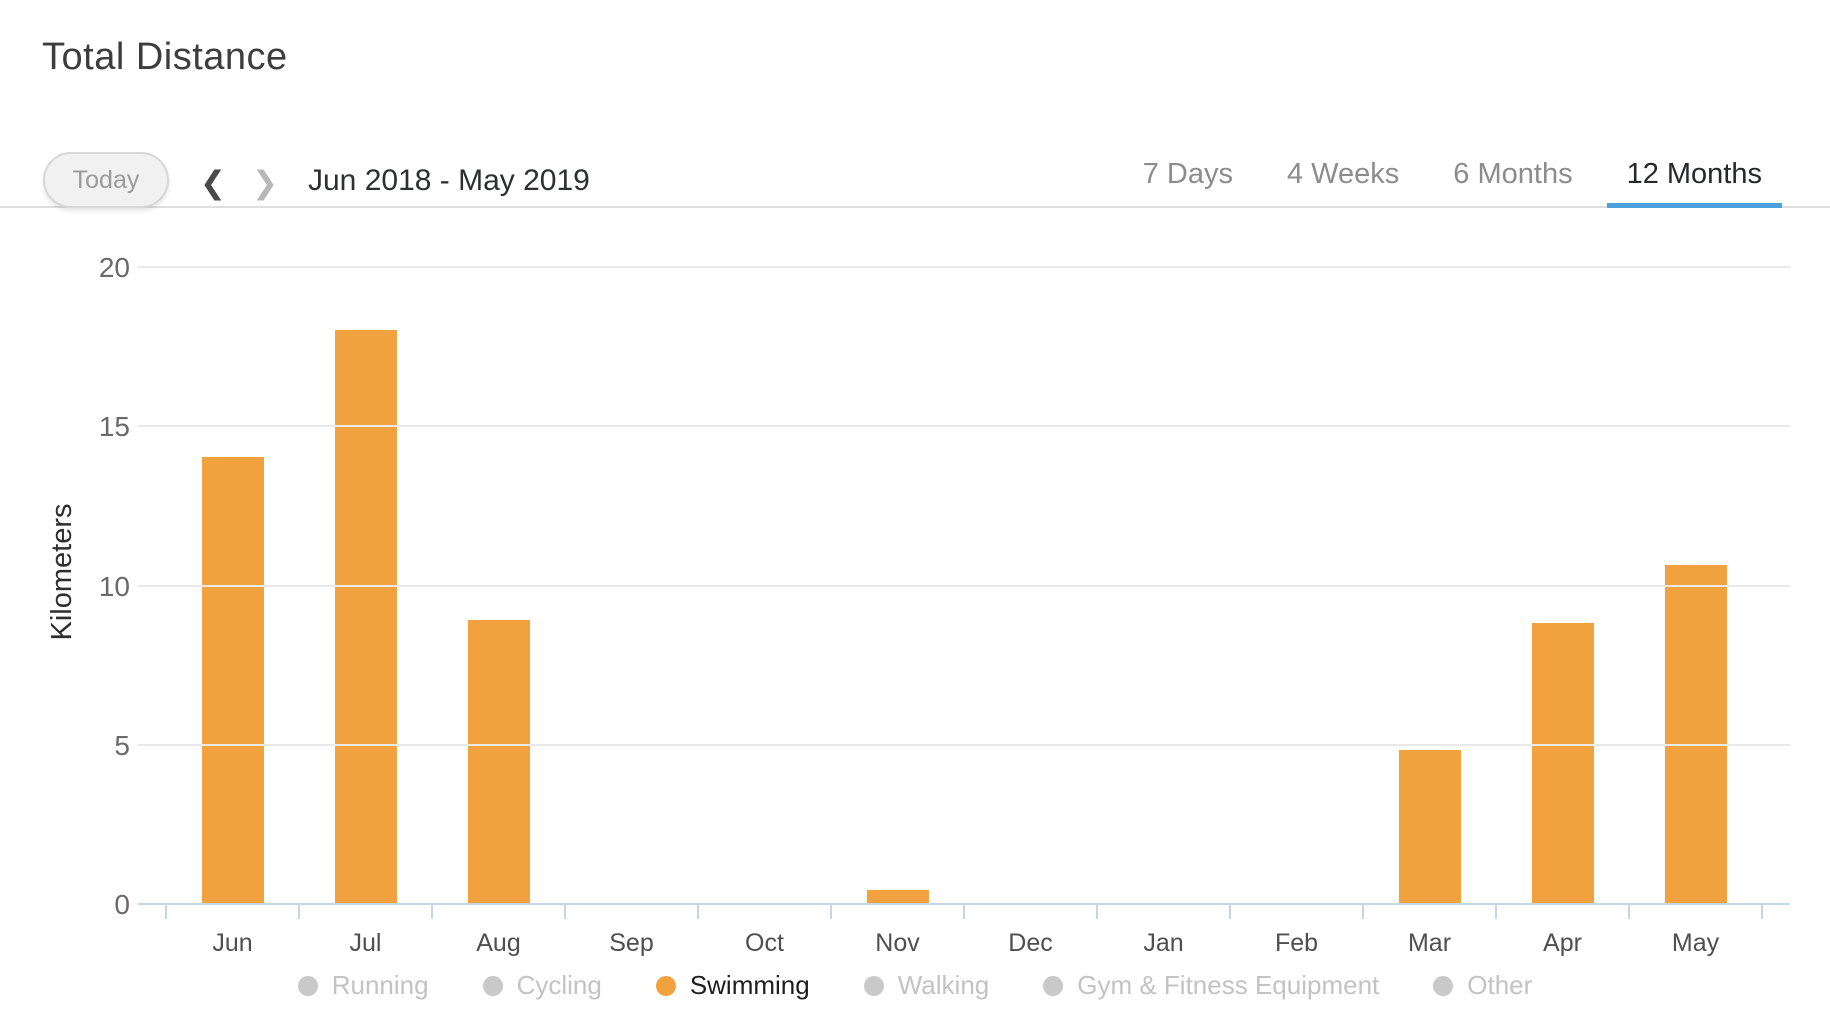  I want to click on month-slot-nov, so click(897, 896).